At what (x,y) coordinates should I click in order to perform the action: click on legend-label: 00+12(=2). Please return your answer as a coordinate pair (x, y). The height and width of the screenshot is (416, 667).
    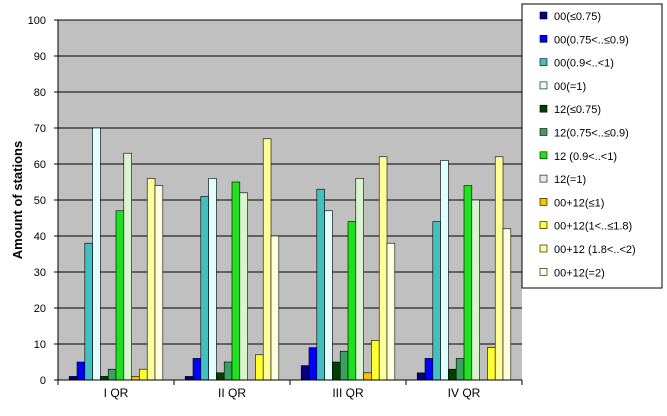
    Looking at the image, I should click on (579, 273).